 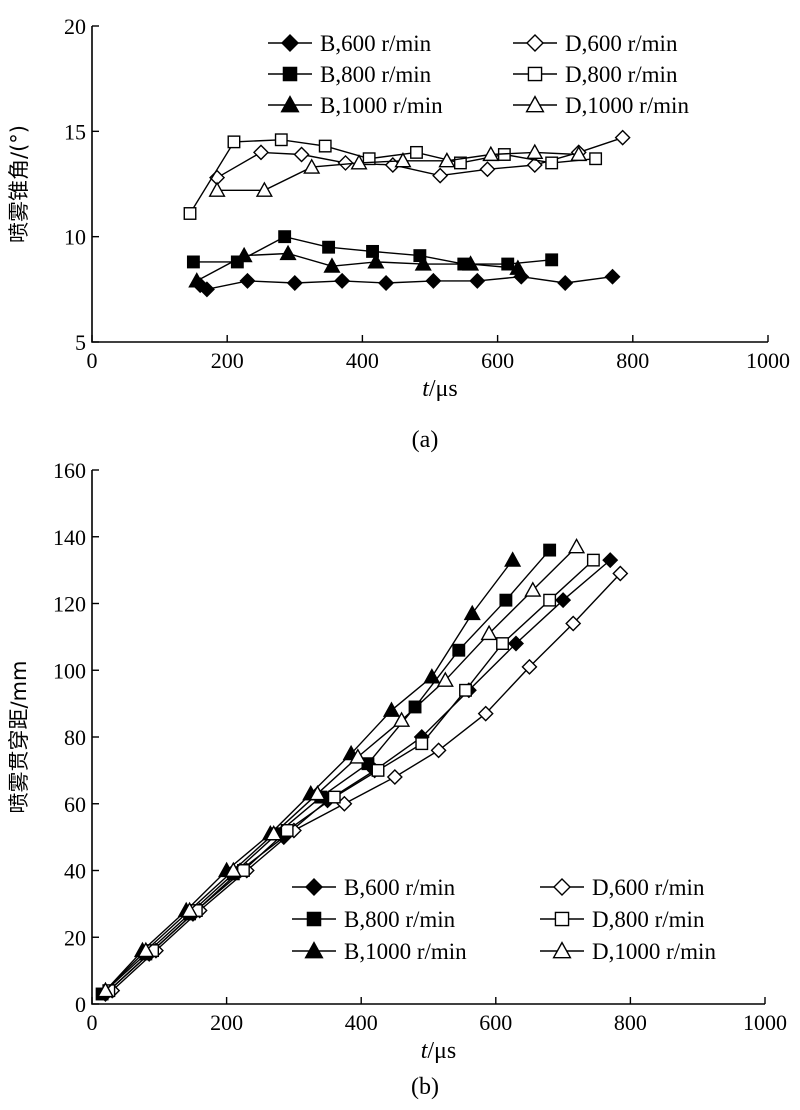 I want to click on y-axis-title: 喷雾锥角/(°), so click(x=19, y=184).